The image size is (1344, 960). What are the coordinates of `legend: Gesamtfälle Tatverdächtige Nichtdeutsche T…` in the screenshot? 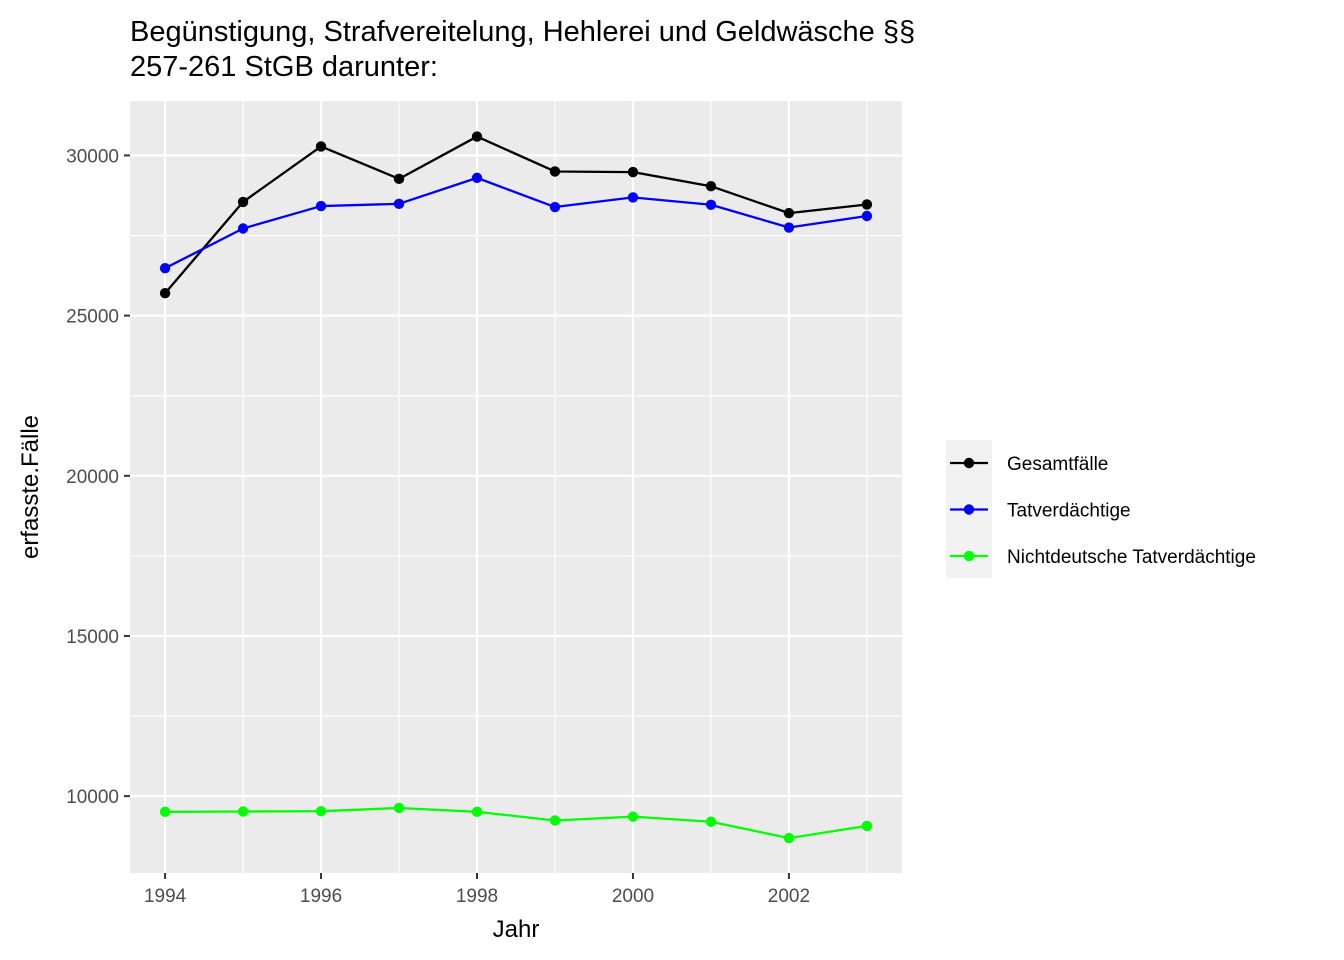 It's located at (1101, 509).